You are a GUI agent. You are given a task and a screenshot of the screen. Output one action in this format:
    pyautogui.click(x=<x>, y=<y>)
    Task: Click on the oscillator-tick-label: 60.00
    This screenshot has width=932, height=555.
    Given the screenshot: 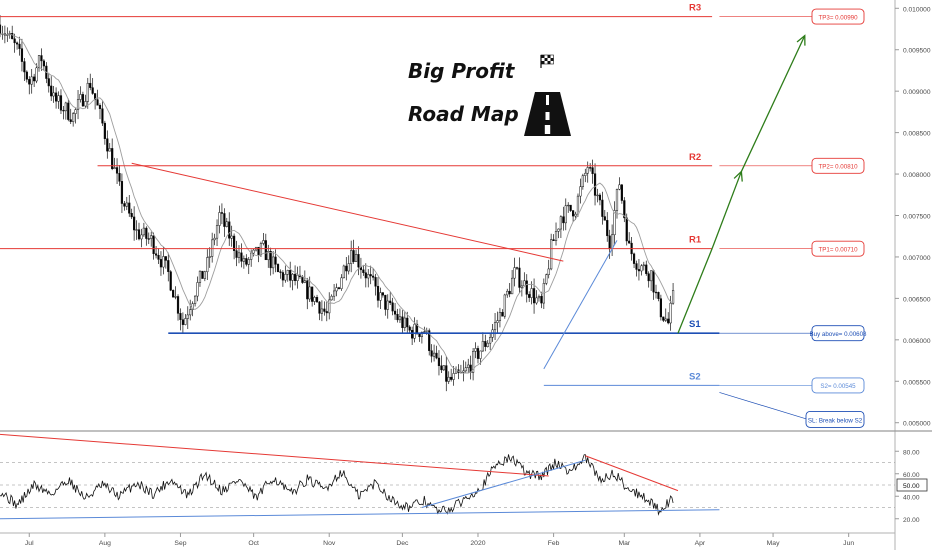 What is the action you would take?
    pyautogui.click(x=911, y=475)
    